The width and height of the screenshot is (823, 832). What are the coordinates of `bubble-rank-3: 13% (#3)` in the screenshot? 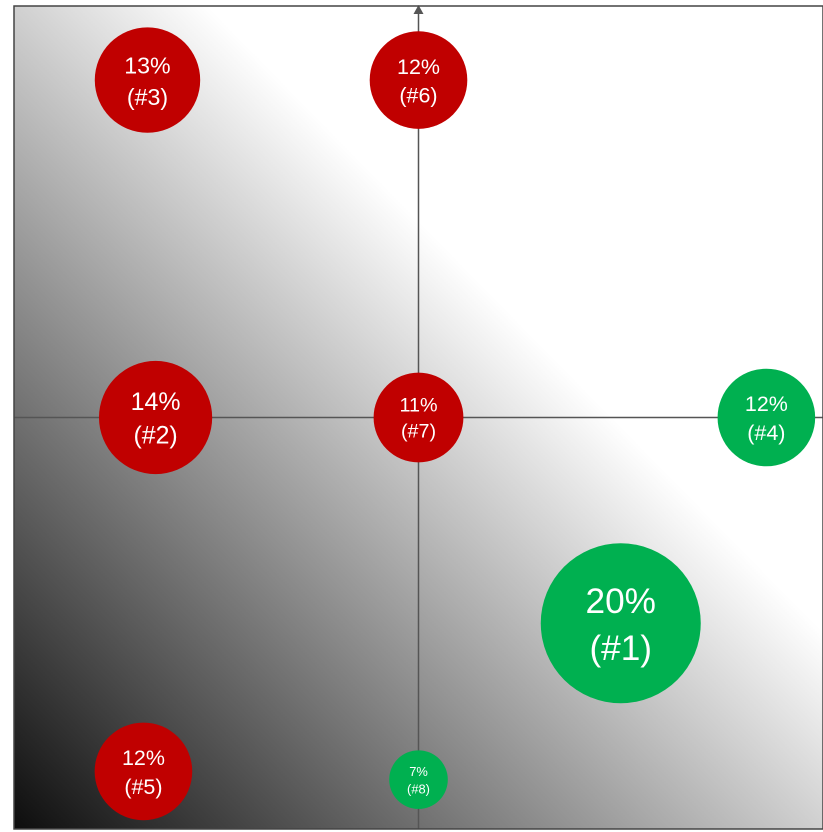 It's located at (147, 80).